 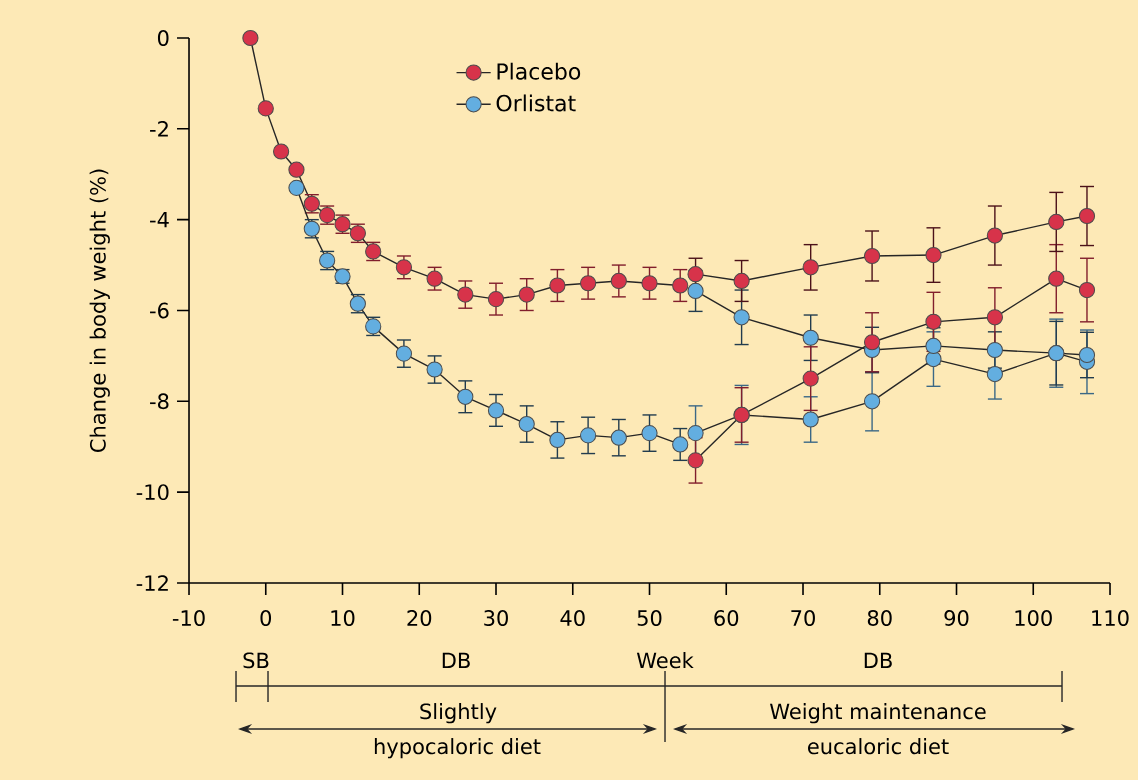 What do you see at coordinates (159, 401) in the screenshot?
I see `y-tick-label: -8` at bounding box center [159, 401].